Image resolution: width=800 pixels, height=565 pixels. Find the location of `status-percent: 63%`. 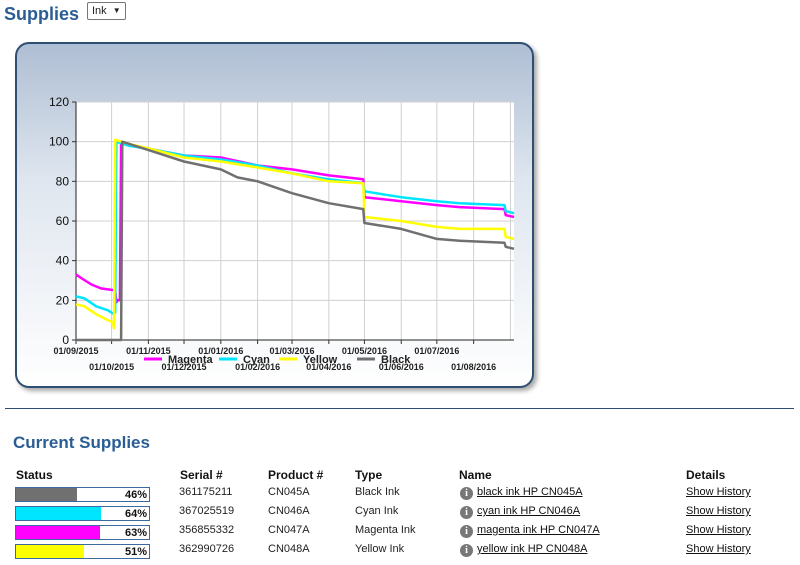

status-percent: 63% is located at coordinates (135, 533).